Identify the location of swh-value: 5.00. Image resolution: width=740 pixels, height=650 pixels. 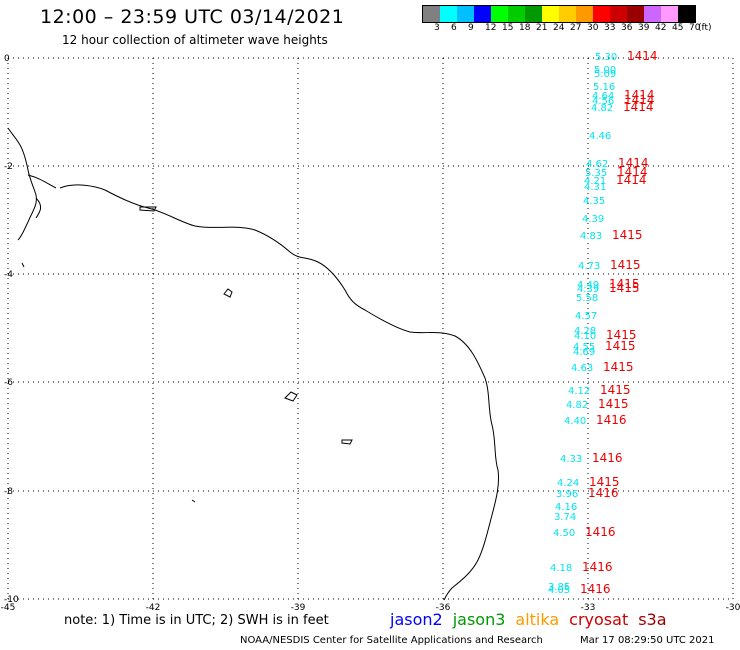
(605, 70).